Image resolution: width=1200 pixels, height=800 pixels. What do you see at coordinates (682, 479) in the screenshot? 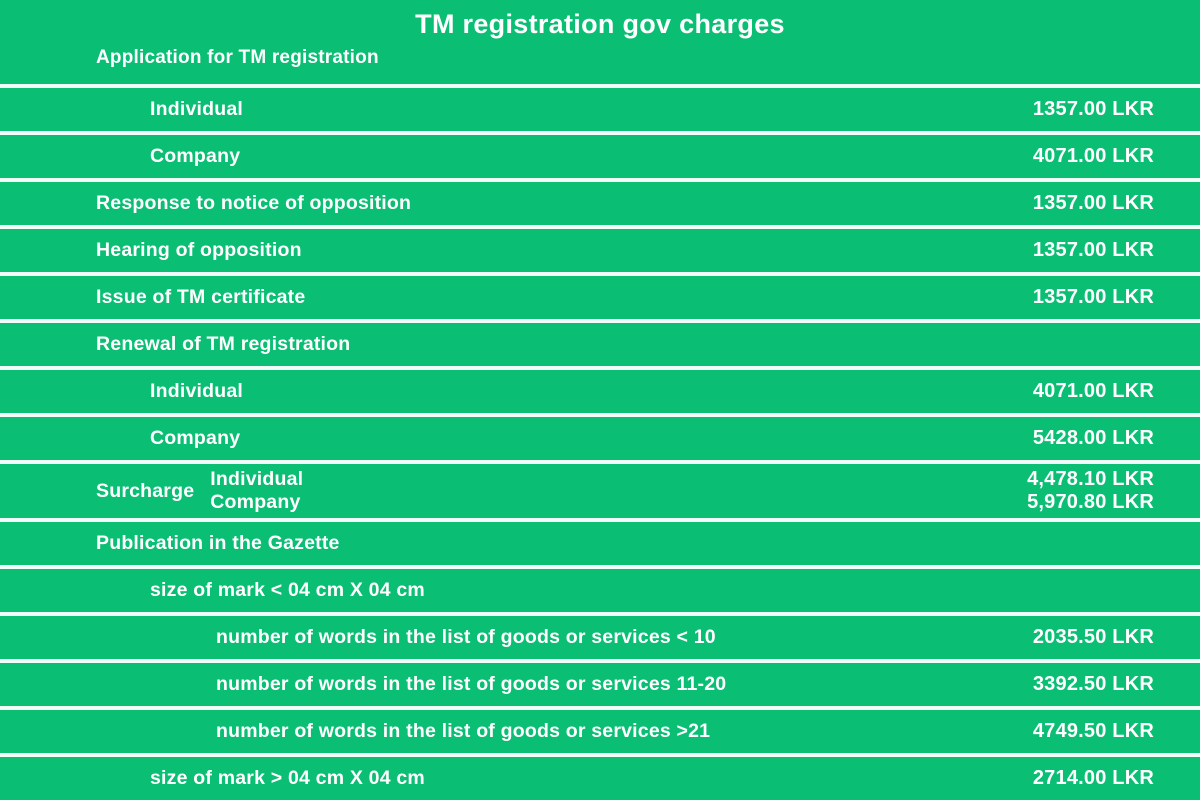
I see `table-subrow: Individual 4,478.10 LKR` at bounding box center [682, 479].